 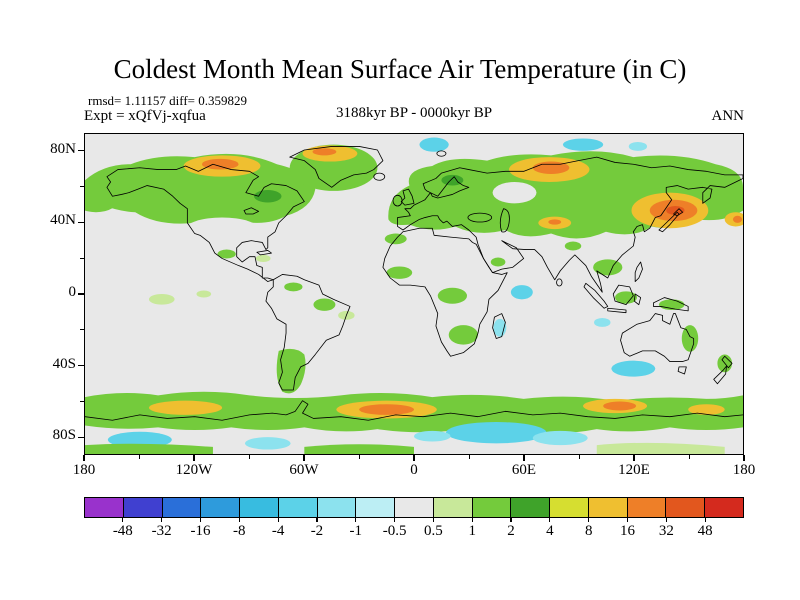 I want to click on stat-period: 3188kyr BP - 0000kyr BP, so click(x=414, y=113).